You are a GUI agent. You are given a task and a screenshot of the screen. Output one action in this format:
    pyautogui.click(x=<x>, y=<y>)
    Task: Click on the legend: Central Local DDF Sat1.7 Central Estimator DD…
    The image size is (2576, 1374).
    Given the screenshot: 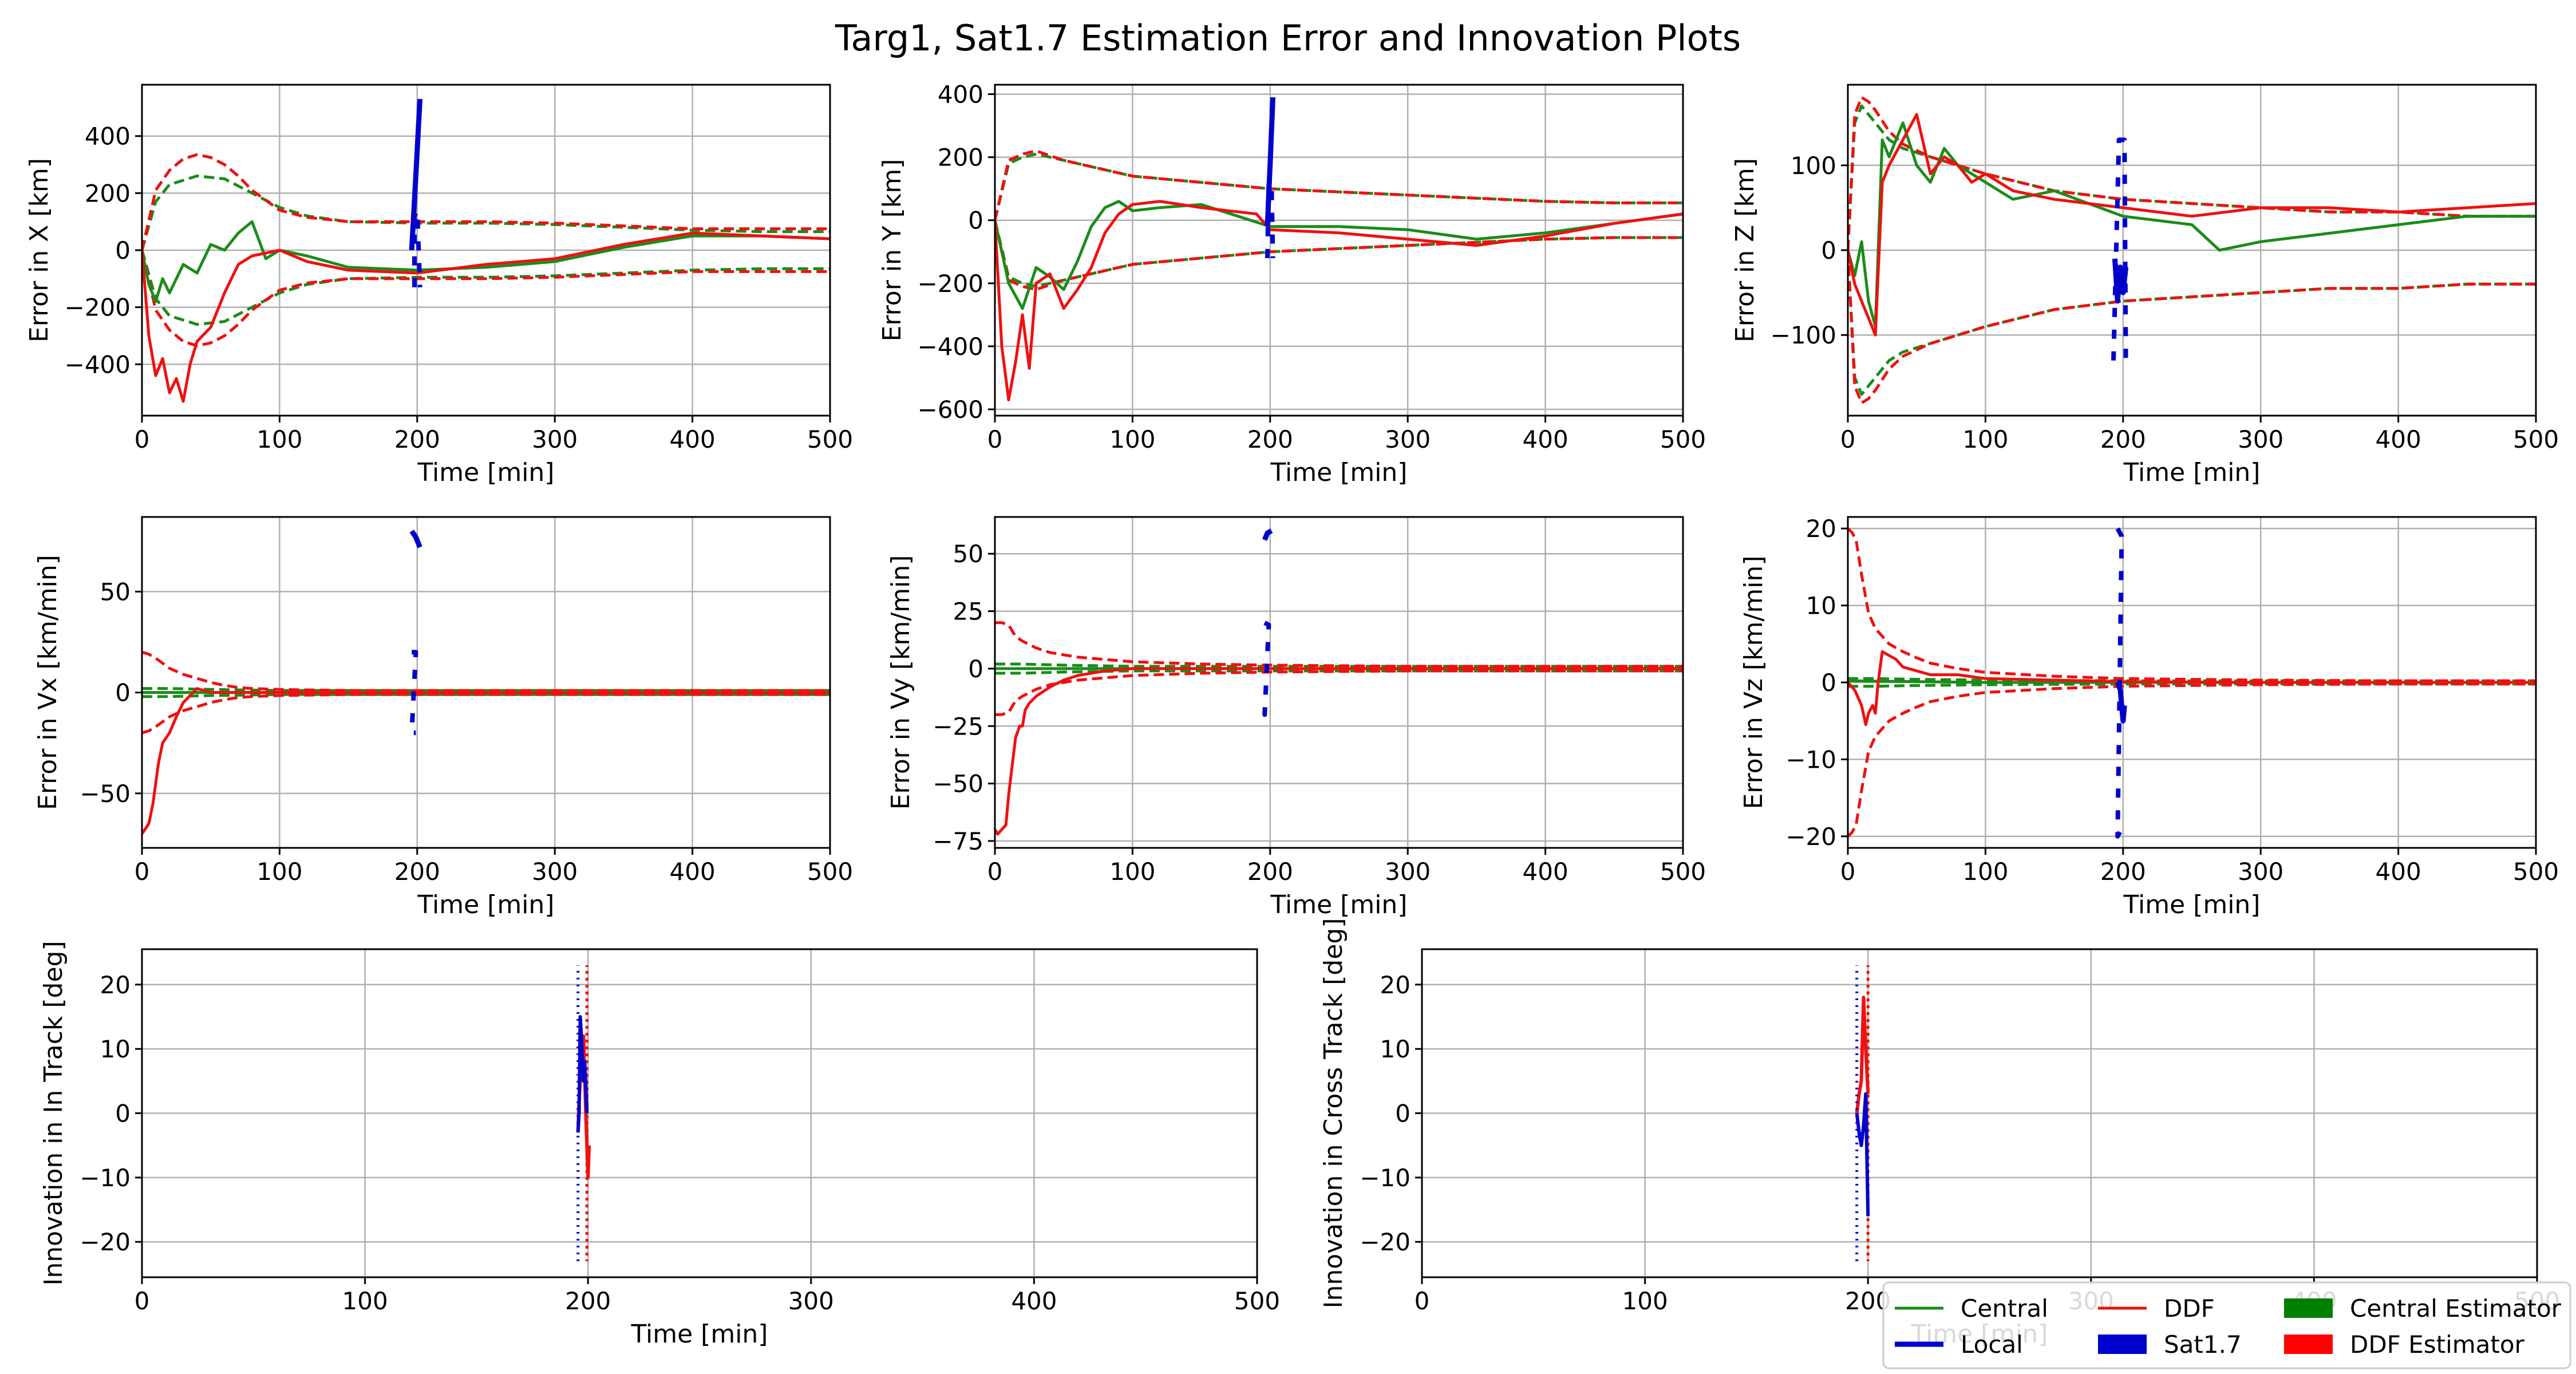 What is the action you would take?
    pyautogui.click(x=2226, y=1325)
    